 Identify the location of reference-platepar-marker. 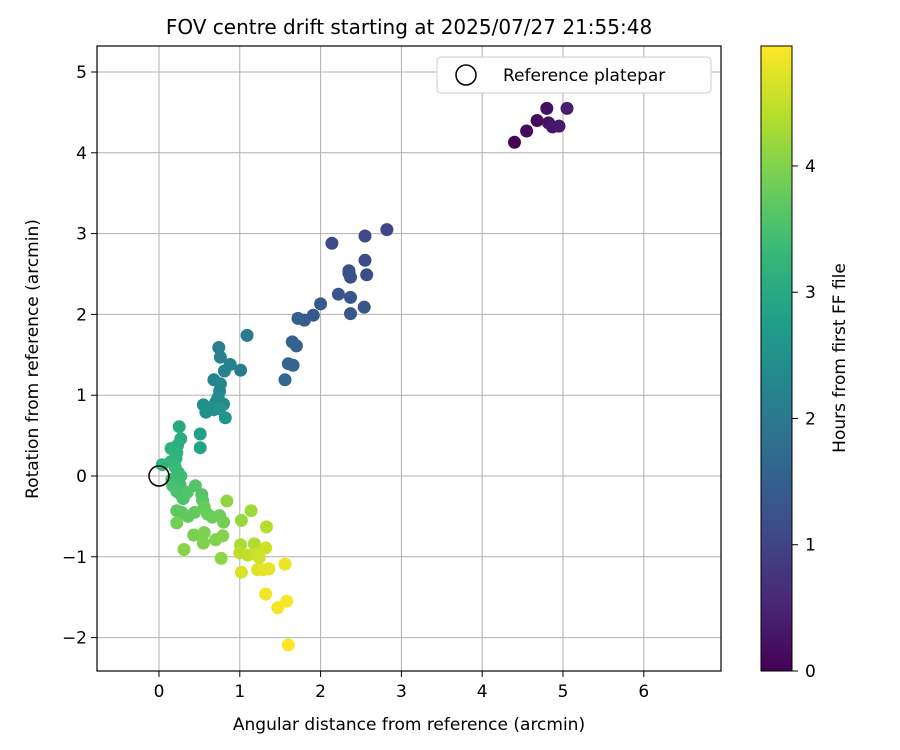
(159, 476).